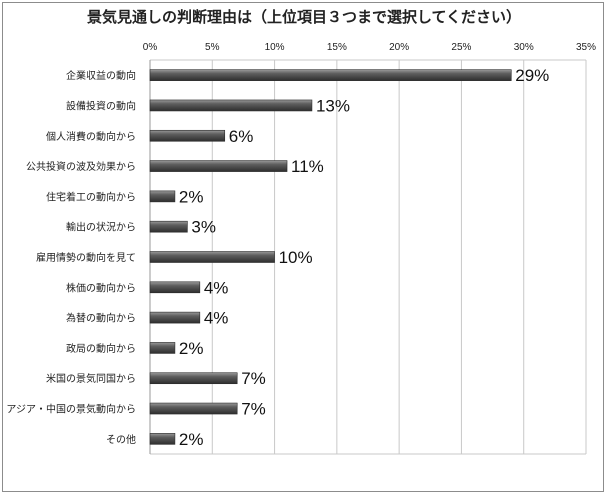  I want to click on category-label: 公共投資の波及効果から, so click(81, 166).